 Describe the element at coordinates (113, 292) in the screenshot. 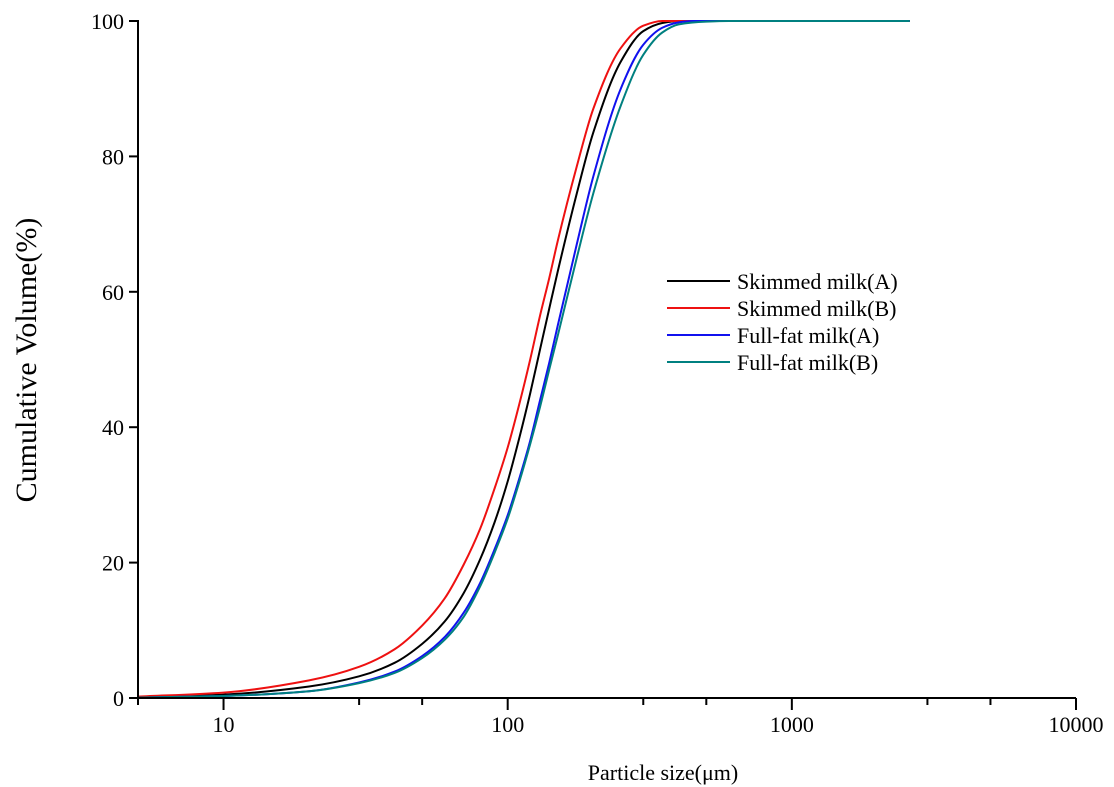

I see `y-tick-label: 60` at that location.